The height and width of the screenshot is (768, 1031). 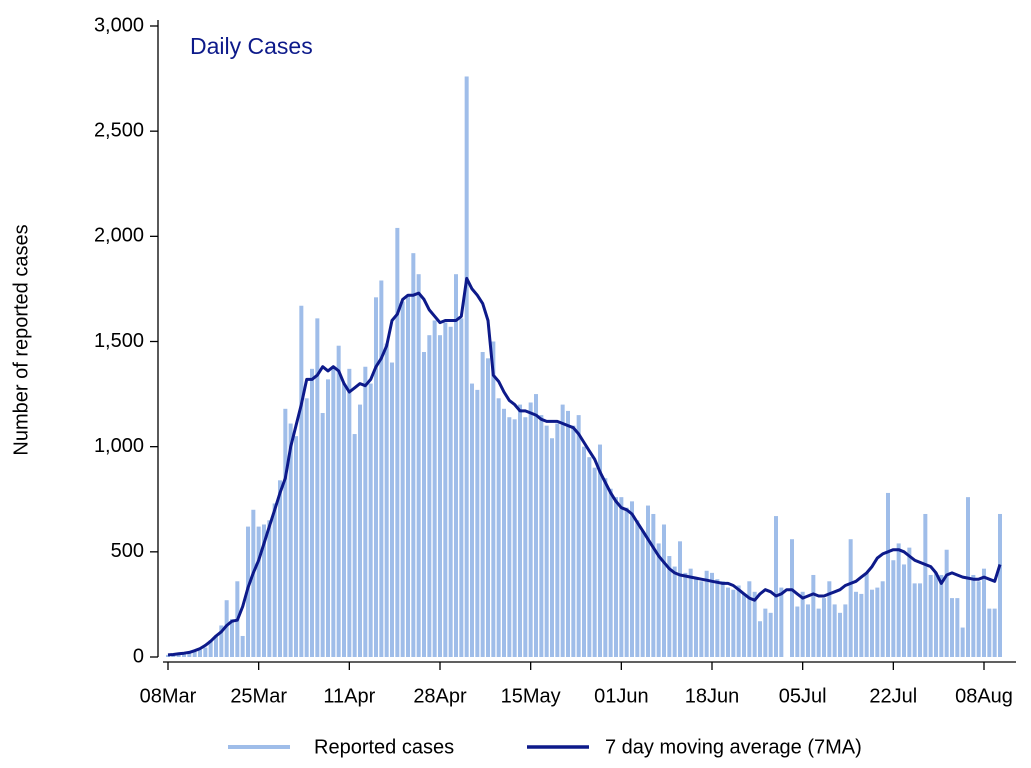 I want to click on y-tick-label: 2,500, so click(x=119, y=130).